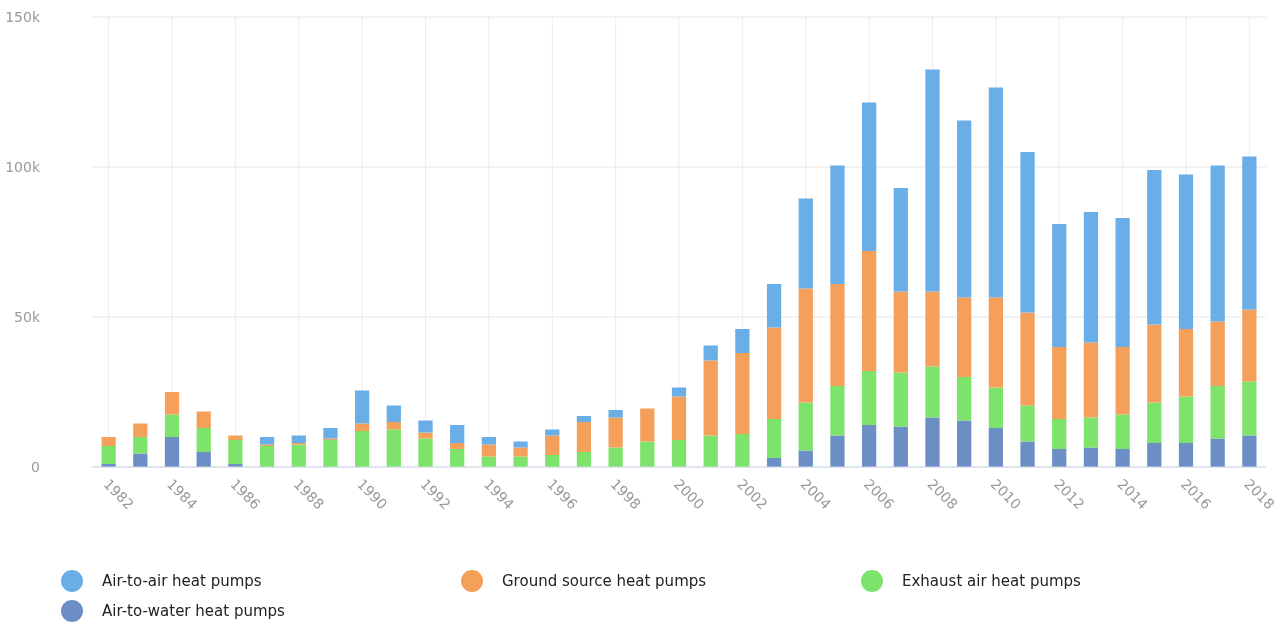  I want to click on legend-label: Ground source heat pumps, so click(604, 581).